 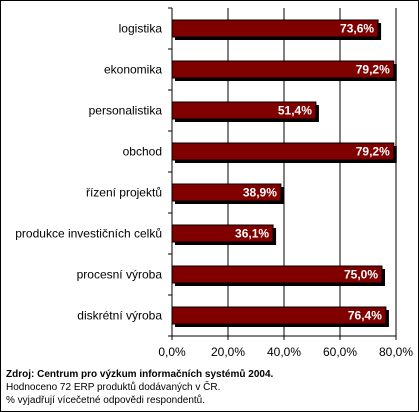 What do you see at coordinates (172, 352) in the screenshot?
I see `x-tick-label: 0,0%` at bounding box center [172, 352].